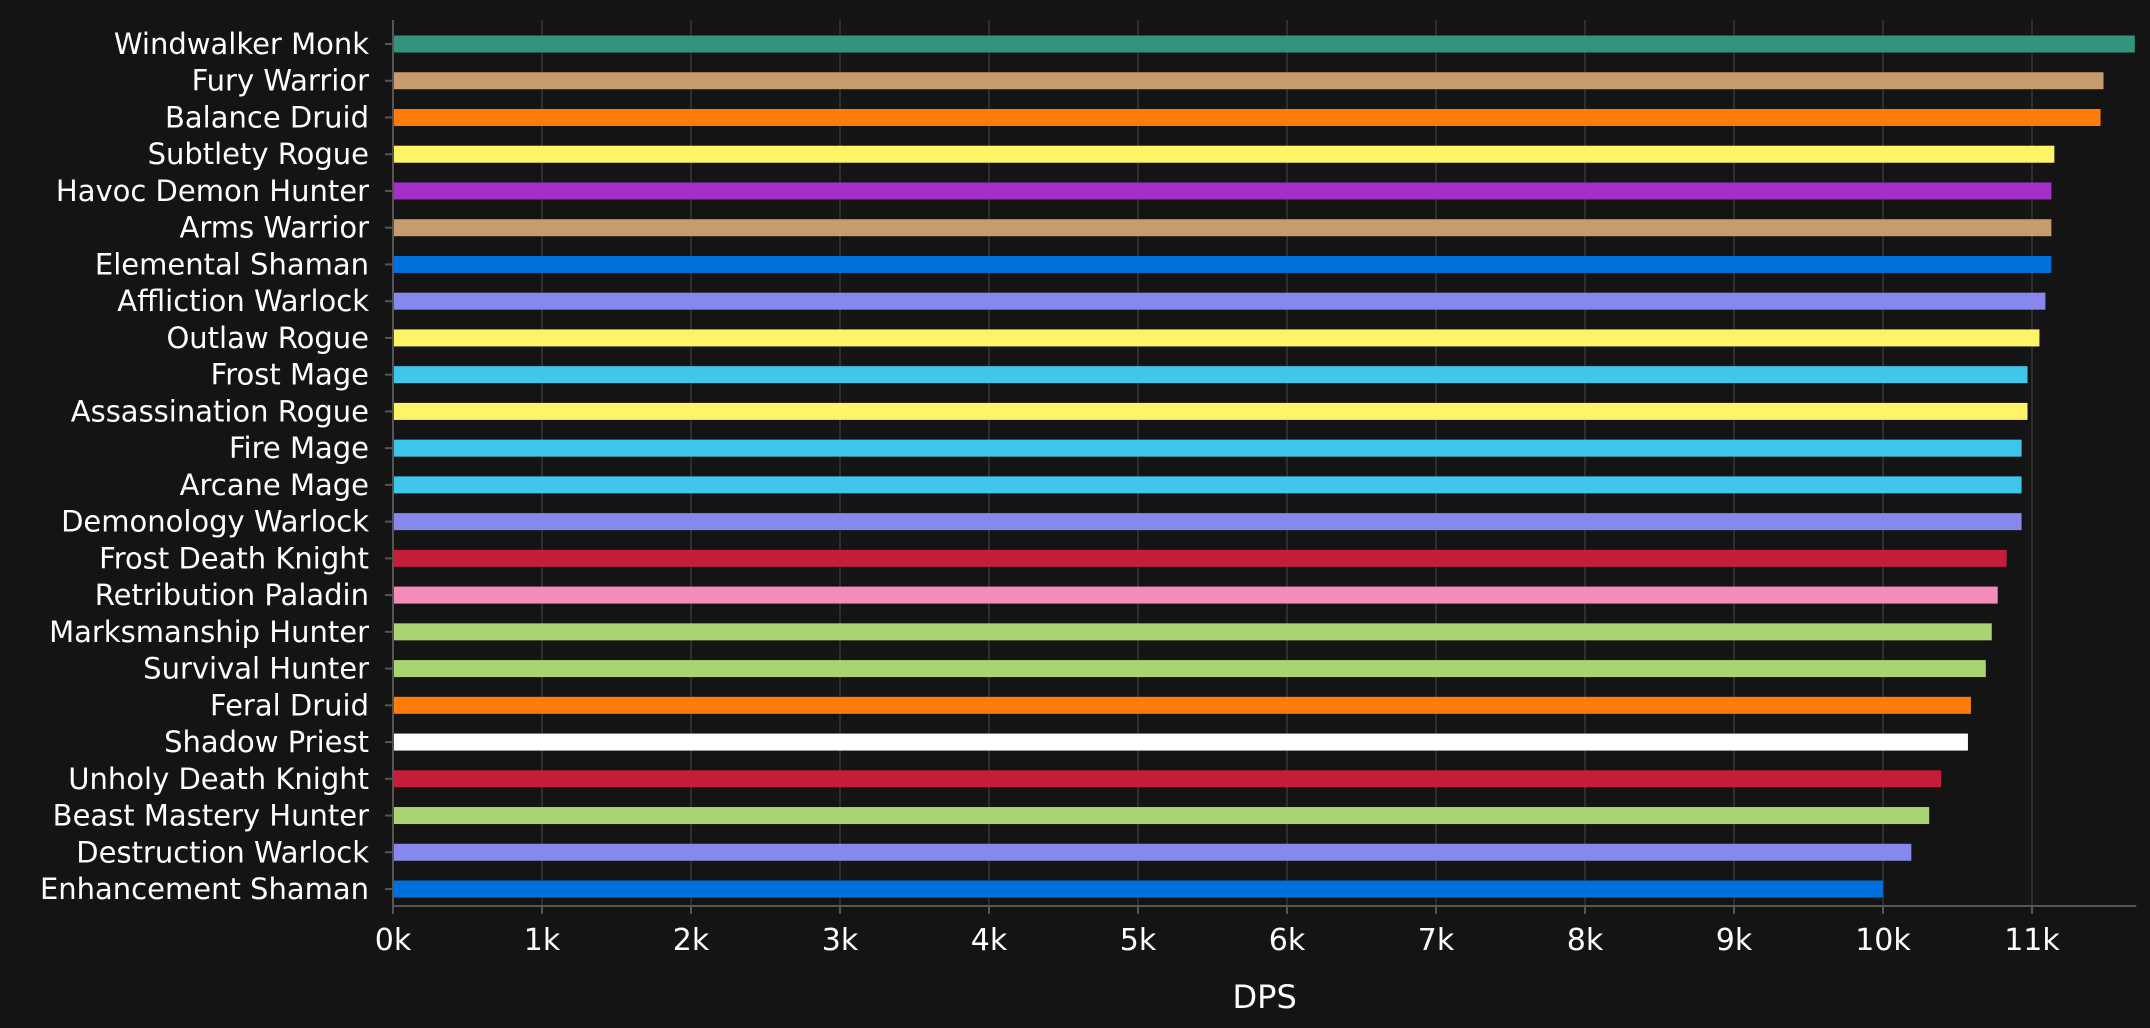  Describe the element at coordinates (274, 485) in the screenshot. I see `category-label: Arcane Mage` at that location.